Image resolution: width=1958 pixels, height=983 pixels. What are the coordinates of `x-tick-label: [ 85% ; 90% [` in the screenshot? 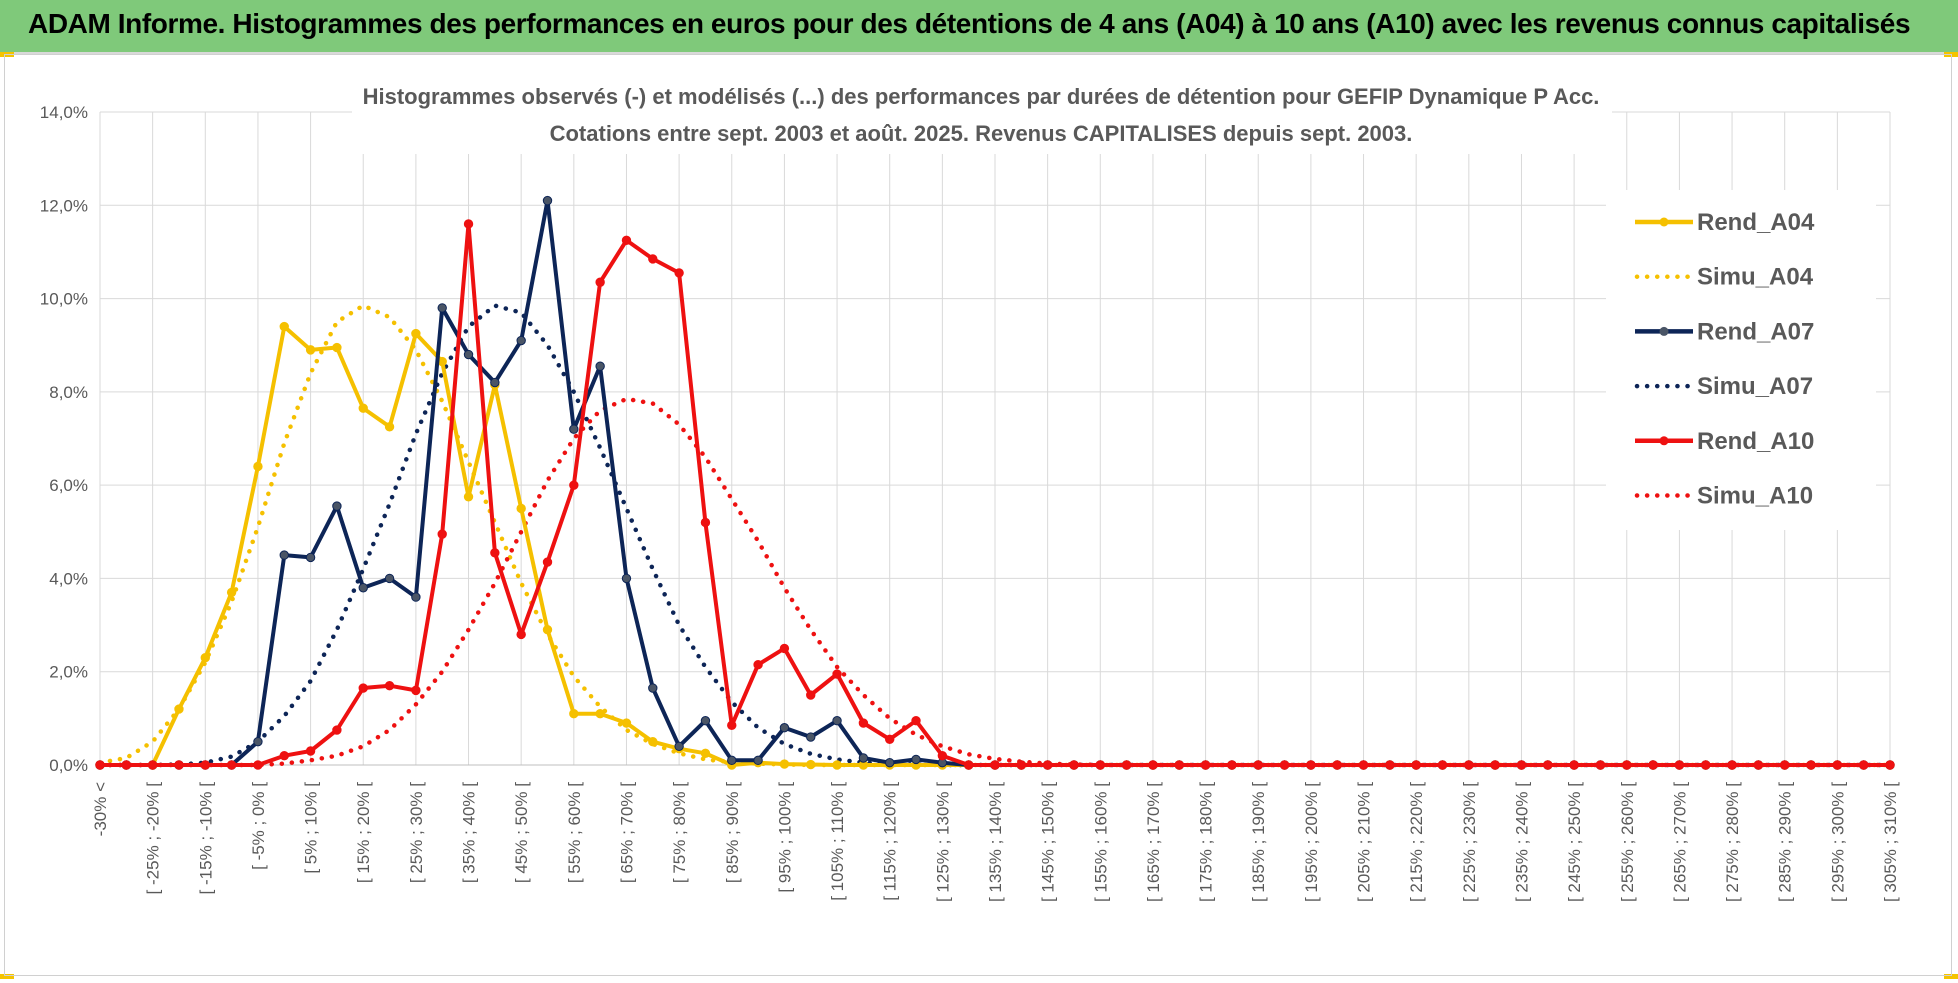 It's located at (732, 832).